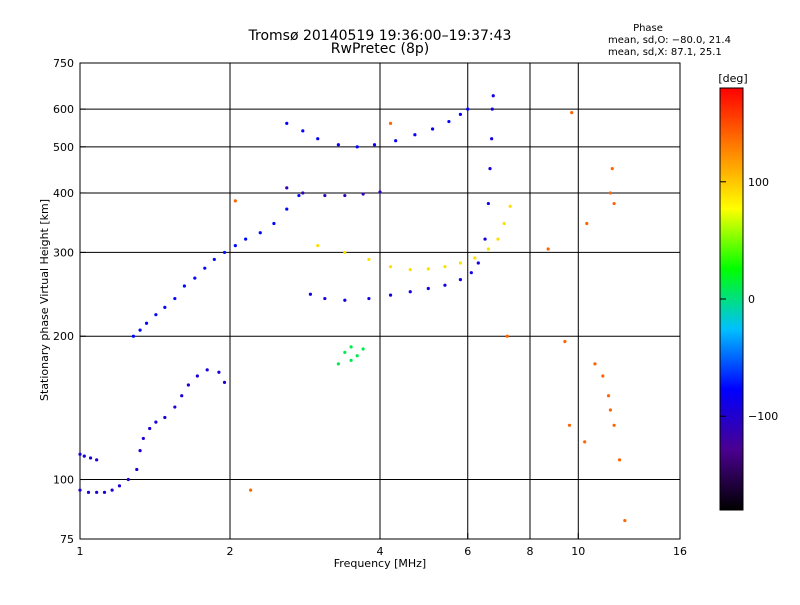  What do you see at coordinates (648, 28) in the screenshot?
I see `phase-heading: Phase` at bounding box center [648, 28].